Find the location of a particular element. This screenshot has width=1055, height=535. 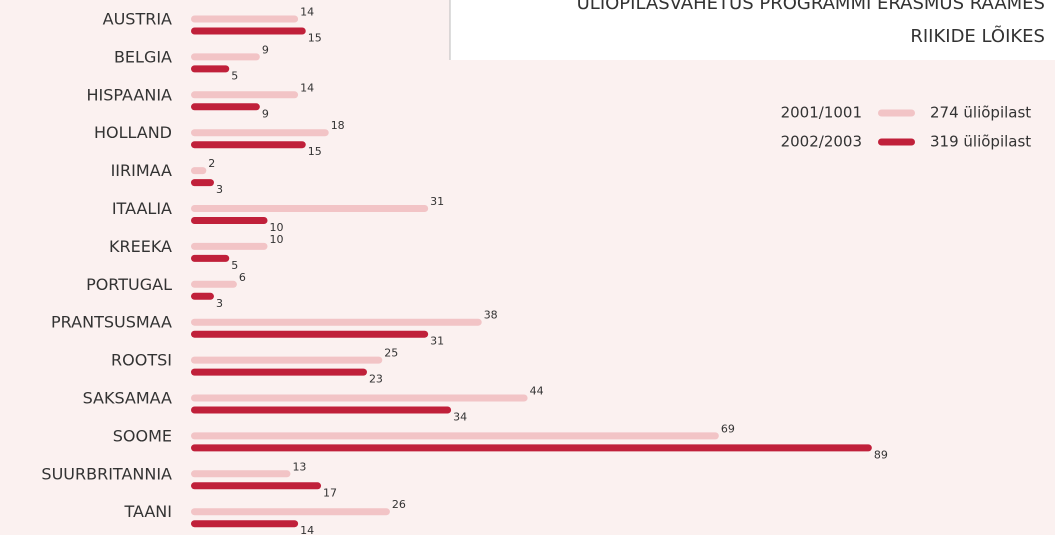

value-label: 2 is located at coordinates (211, 163).